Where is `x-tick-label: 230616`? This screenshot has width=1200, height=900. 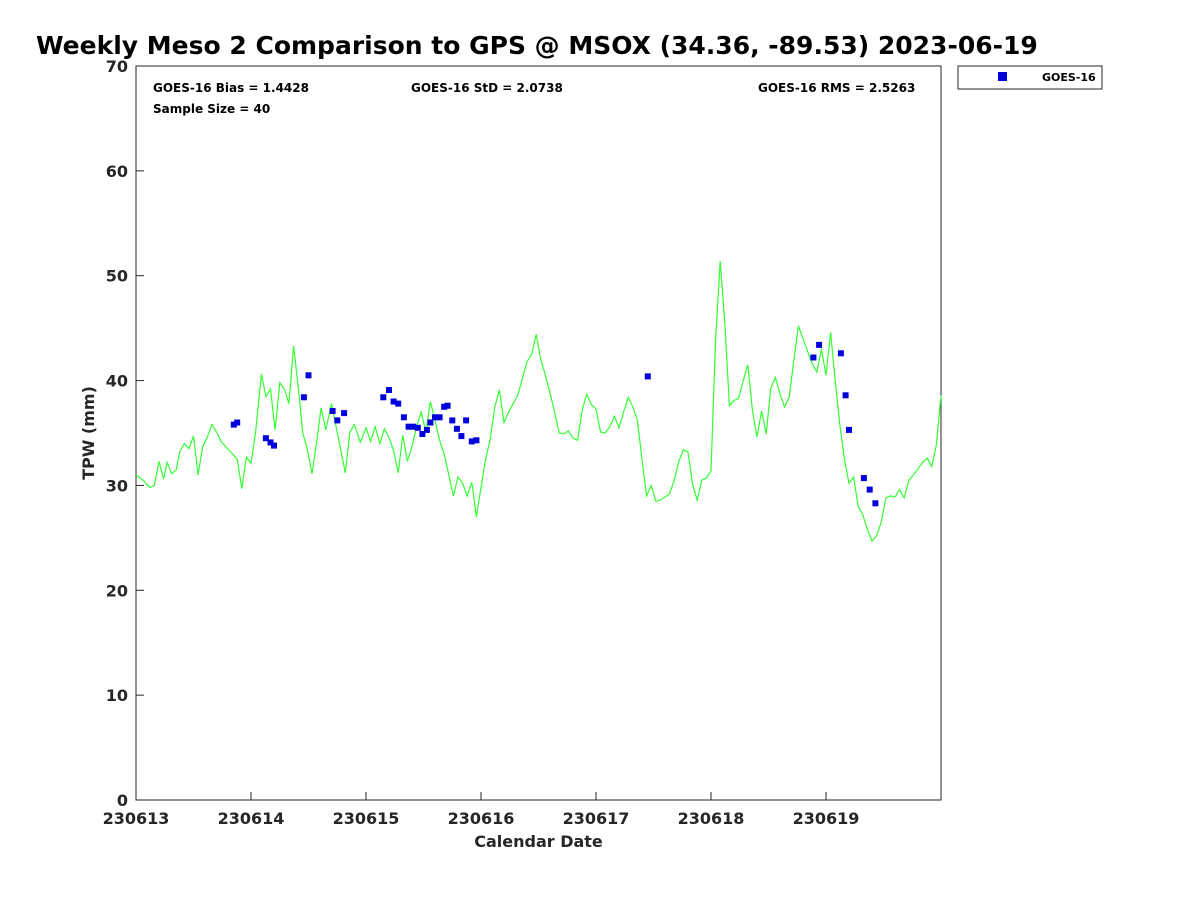 x-tick-label: 230616 is located at coordinates (481, 818).